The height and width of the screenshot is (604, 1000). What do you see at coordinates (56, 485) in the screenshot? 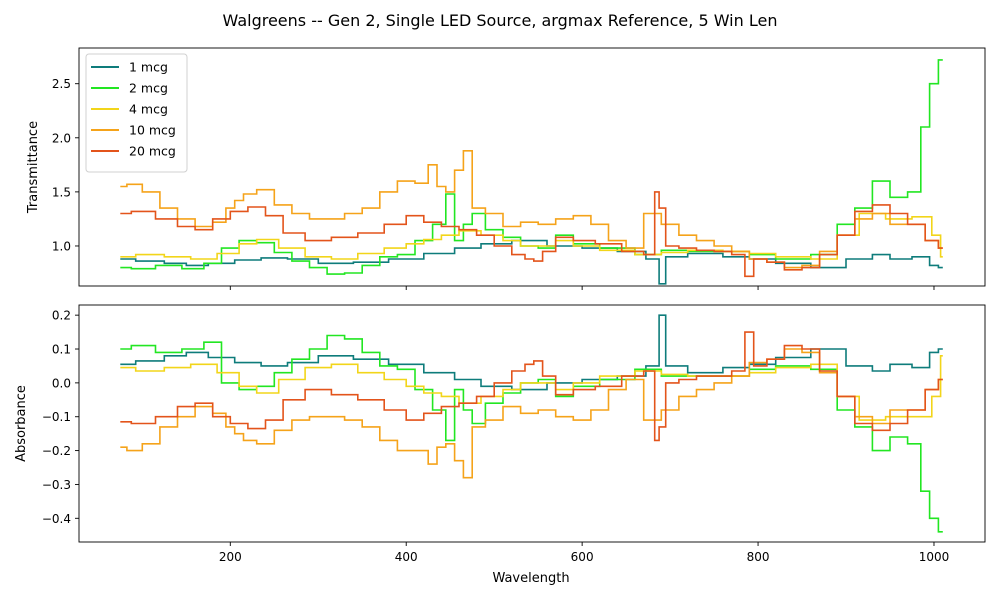
I see `absorbance-y-tick-label: −0.3` at bounding box center [56, 485].